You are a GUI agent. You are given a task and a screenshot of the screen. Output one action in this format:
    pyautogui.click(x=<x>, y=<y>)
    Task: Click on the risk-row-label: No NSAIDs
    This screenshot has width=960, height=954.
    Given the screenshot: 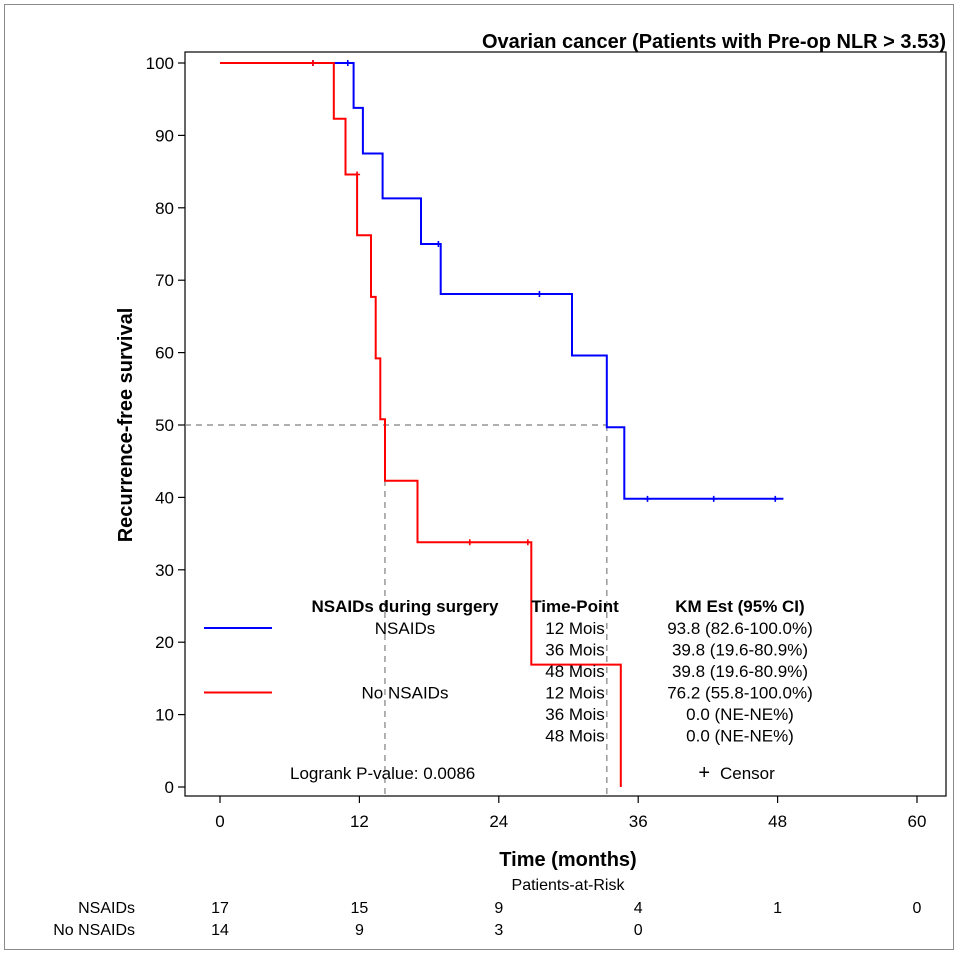 What is the action you would take?
    pyautogui.click(x=94, y=930)
    